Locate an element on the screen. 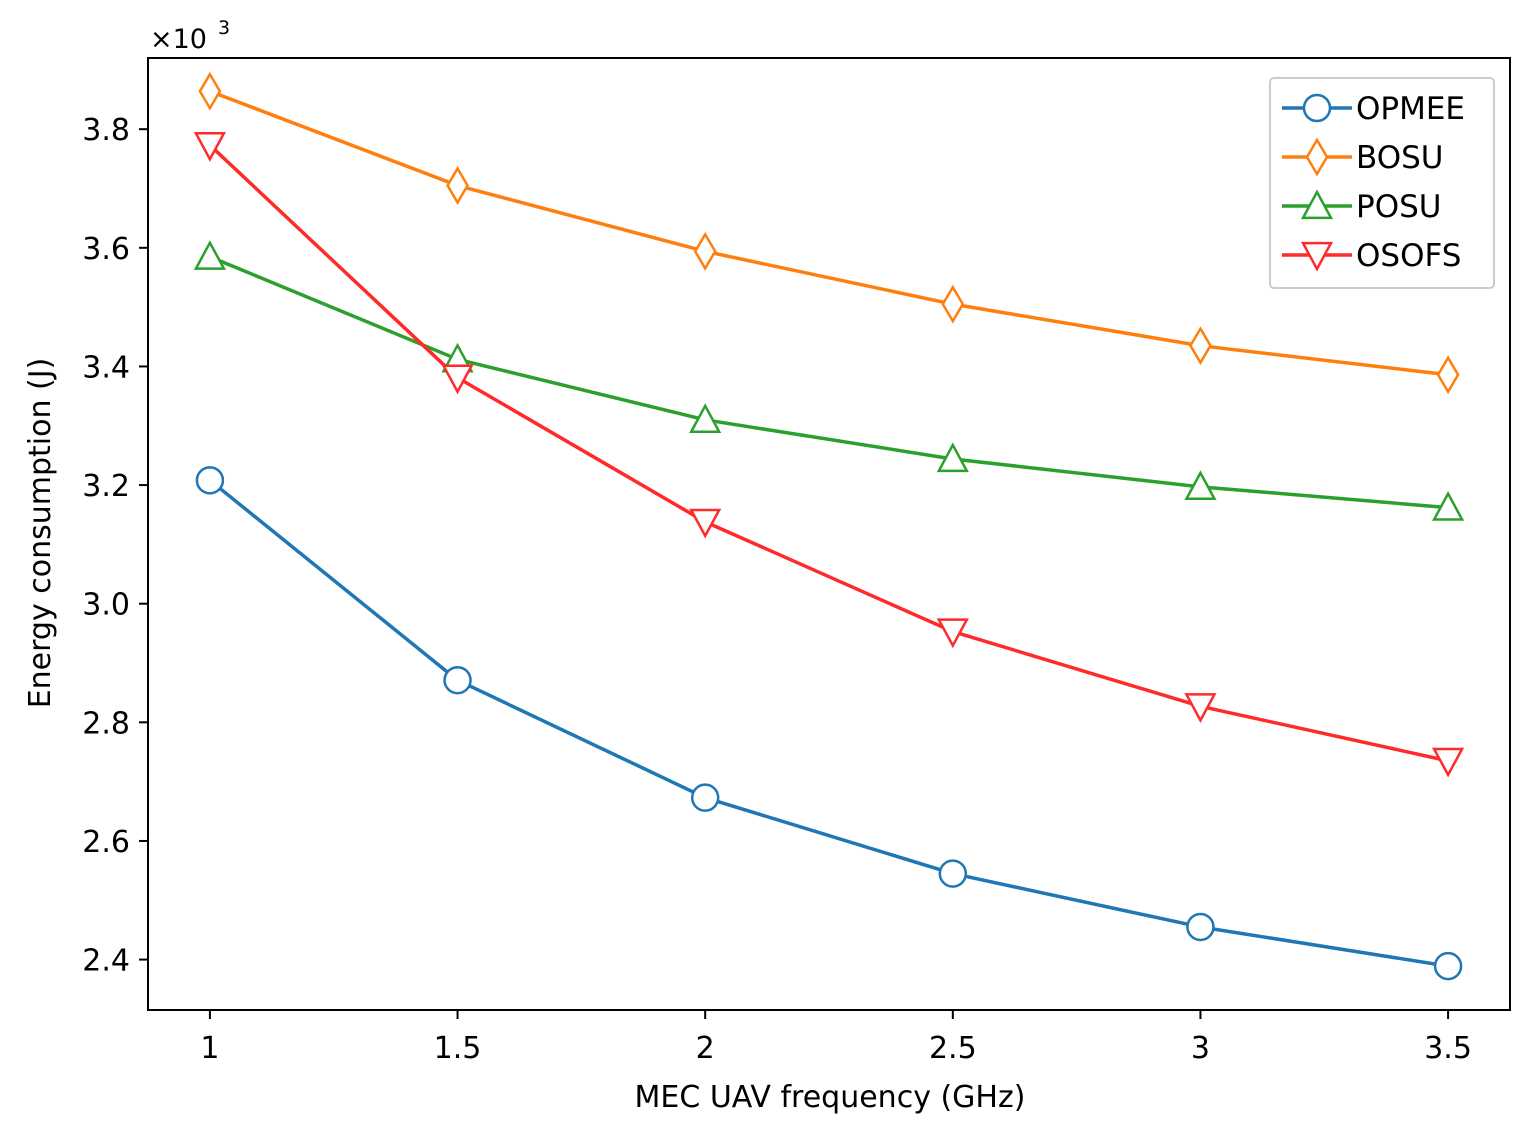  legend-item-bosu: BOSU is located at coordinates (1363, 157).